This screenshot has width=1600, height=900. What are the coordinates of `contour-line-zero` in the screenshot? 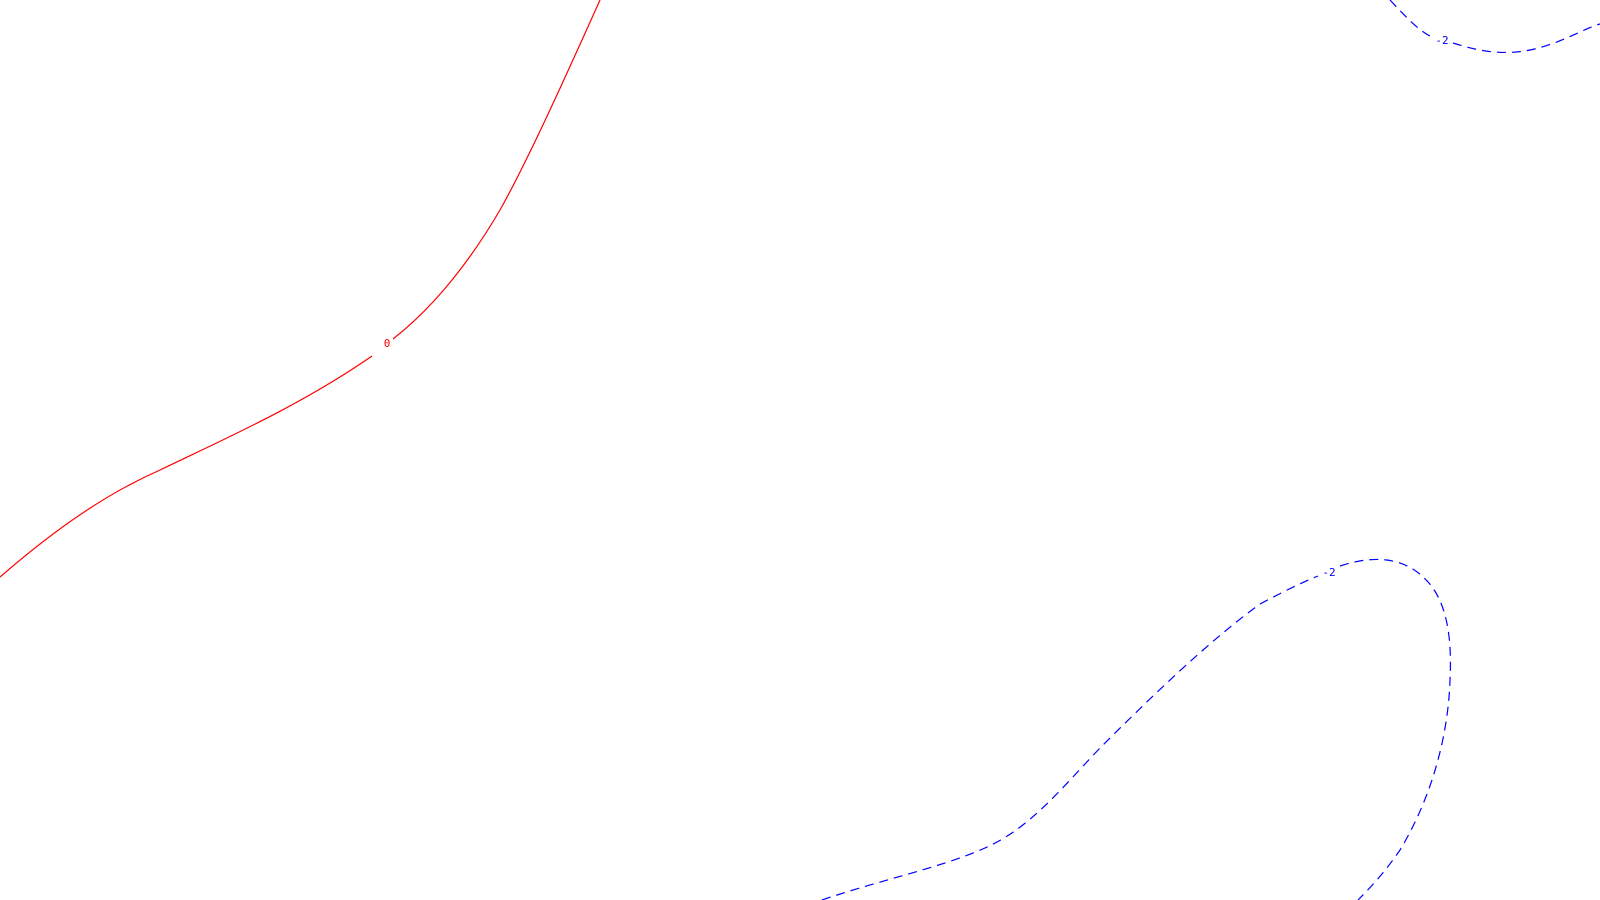 It's located at (186, 466).